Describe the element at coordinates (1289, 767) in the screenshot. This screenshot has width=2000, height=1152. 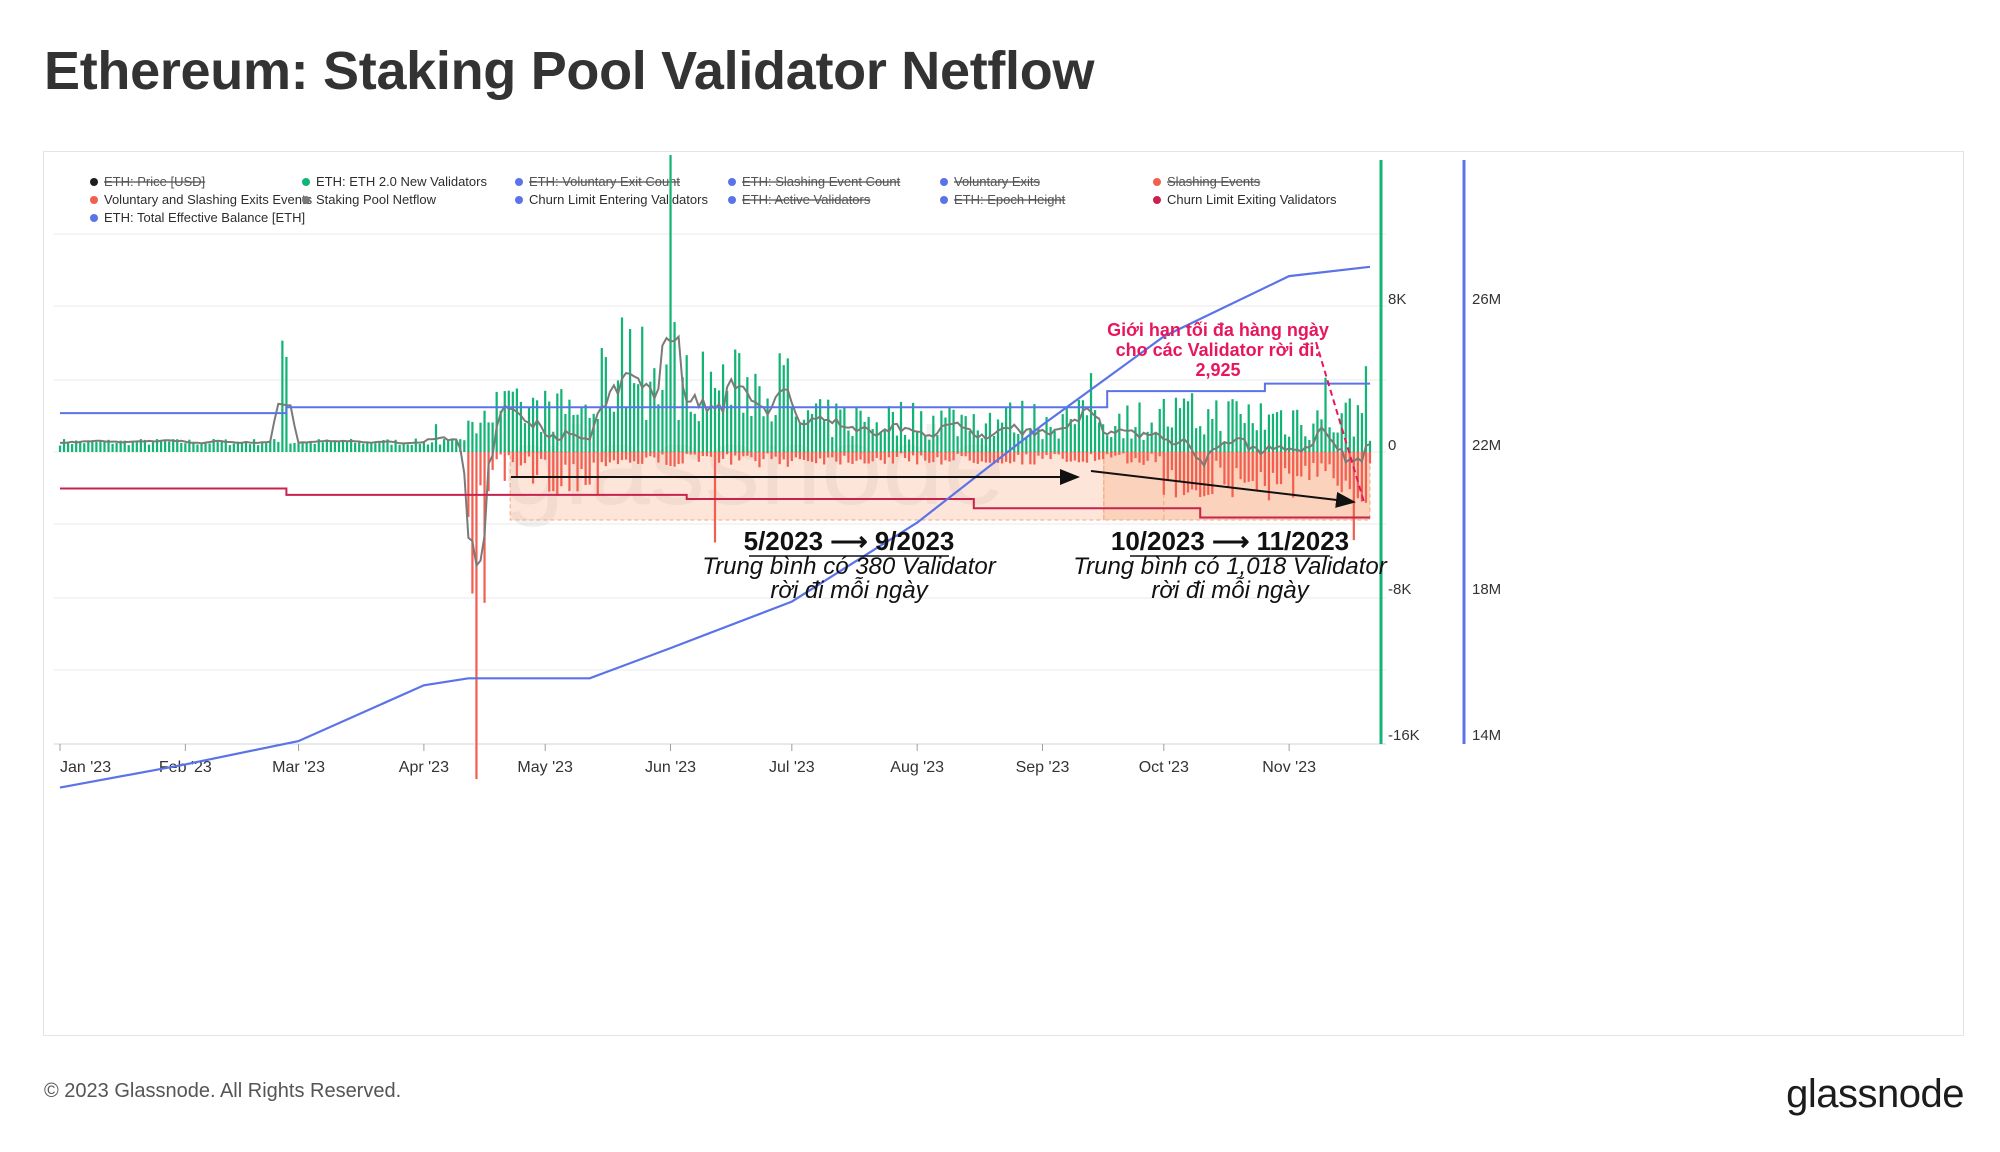
I see `x-tick-label: Nov '23` at that location.